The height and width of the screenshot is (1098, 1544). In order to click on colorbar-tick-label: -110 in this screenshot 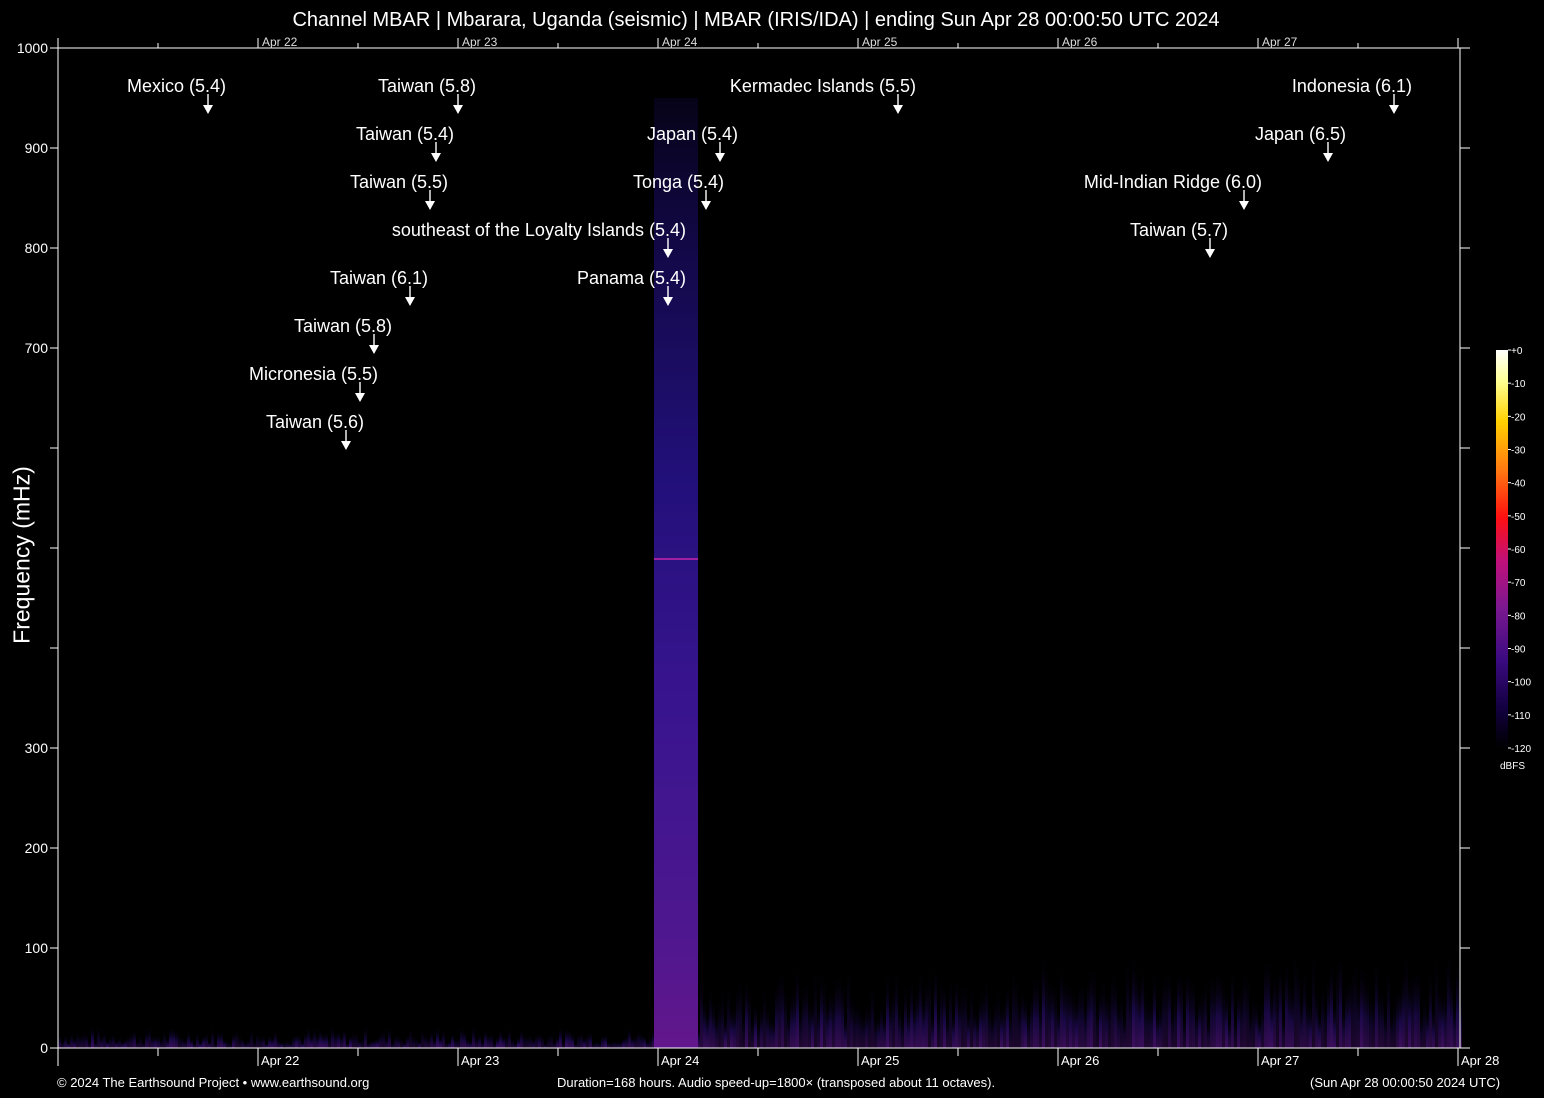, I will do `click(1521, 716)`.